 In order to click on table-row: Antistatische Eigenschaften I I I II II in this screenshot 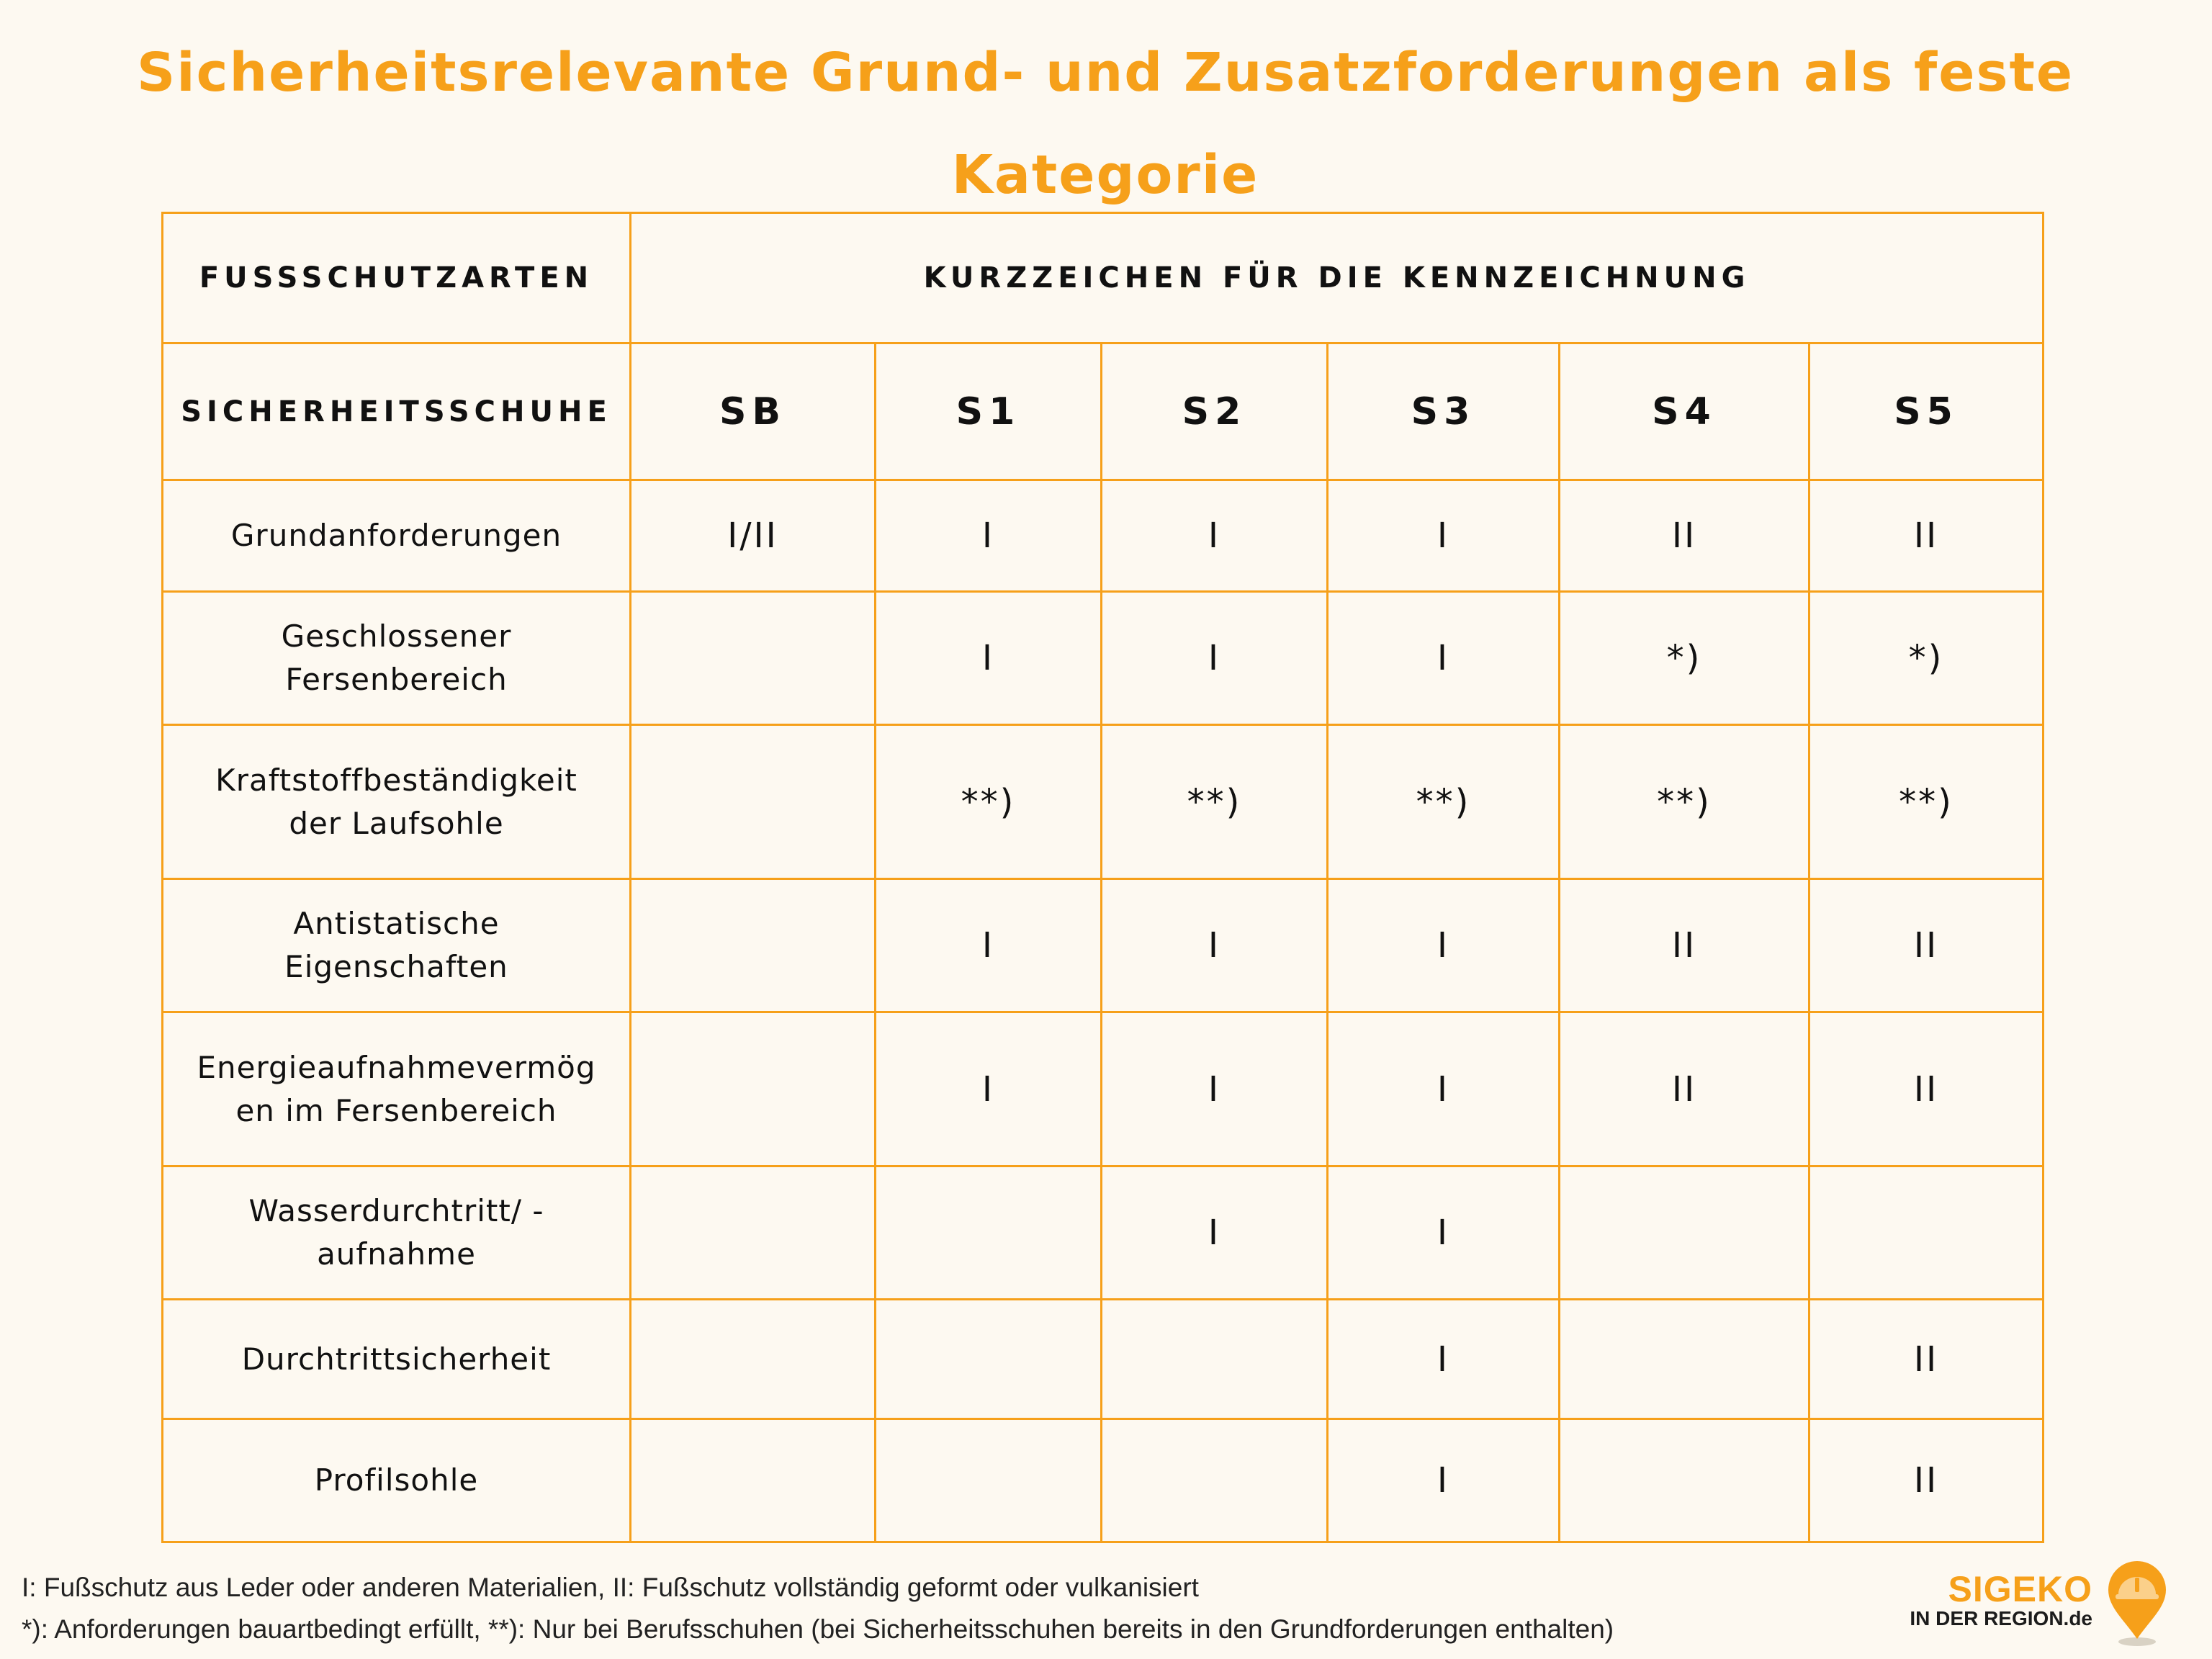, I will do `click(1103, 946)`.